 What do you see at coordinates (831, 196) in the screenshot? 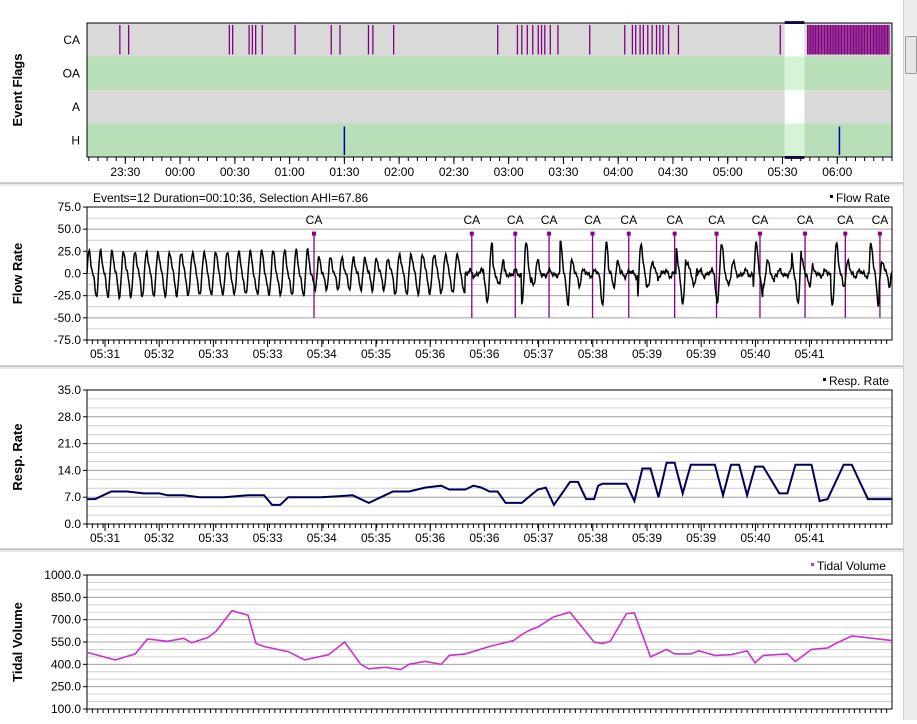
I see `flow-legend-swatch` at bounding box center [831, 196].